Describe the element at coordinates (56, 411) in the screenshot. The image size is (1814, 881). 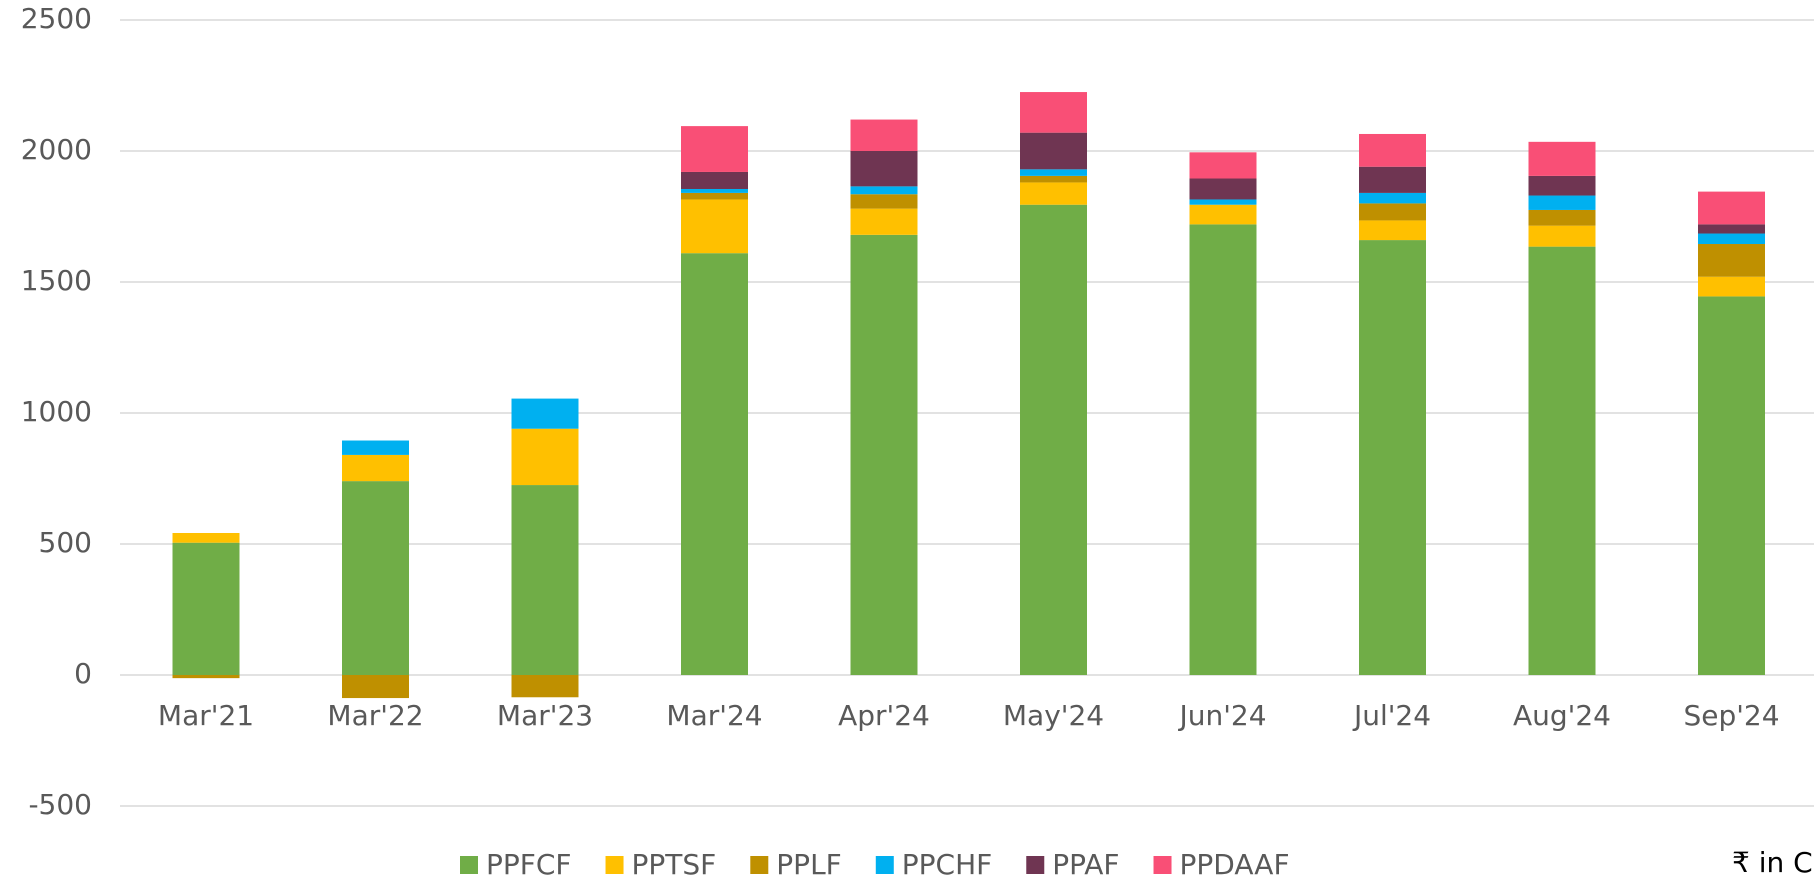
I see `y-tick-label: 1000` at that location.